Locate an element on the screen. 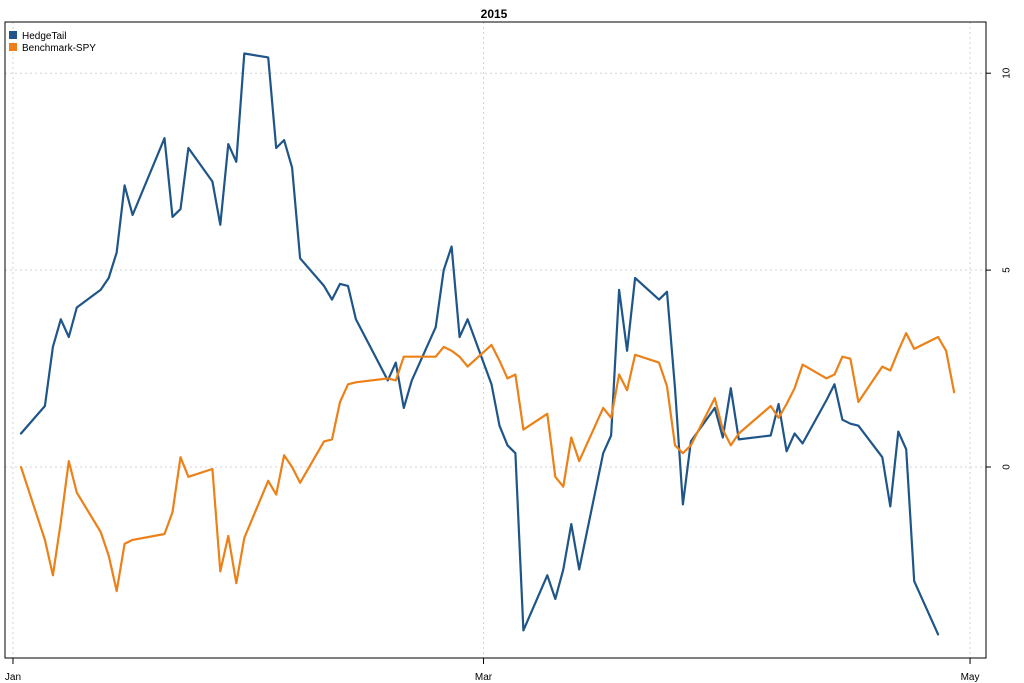 Image resolution: width=1024 pixels, height=683 pixels. y-tick-label-10: 10 is located at coordinates (1007, 73).